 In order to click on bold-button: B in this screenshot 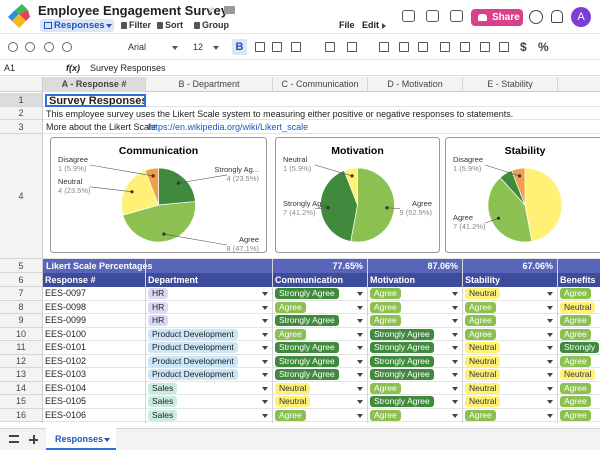, I will do `click(239, 47)`.